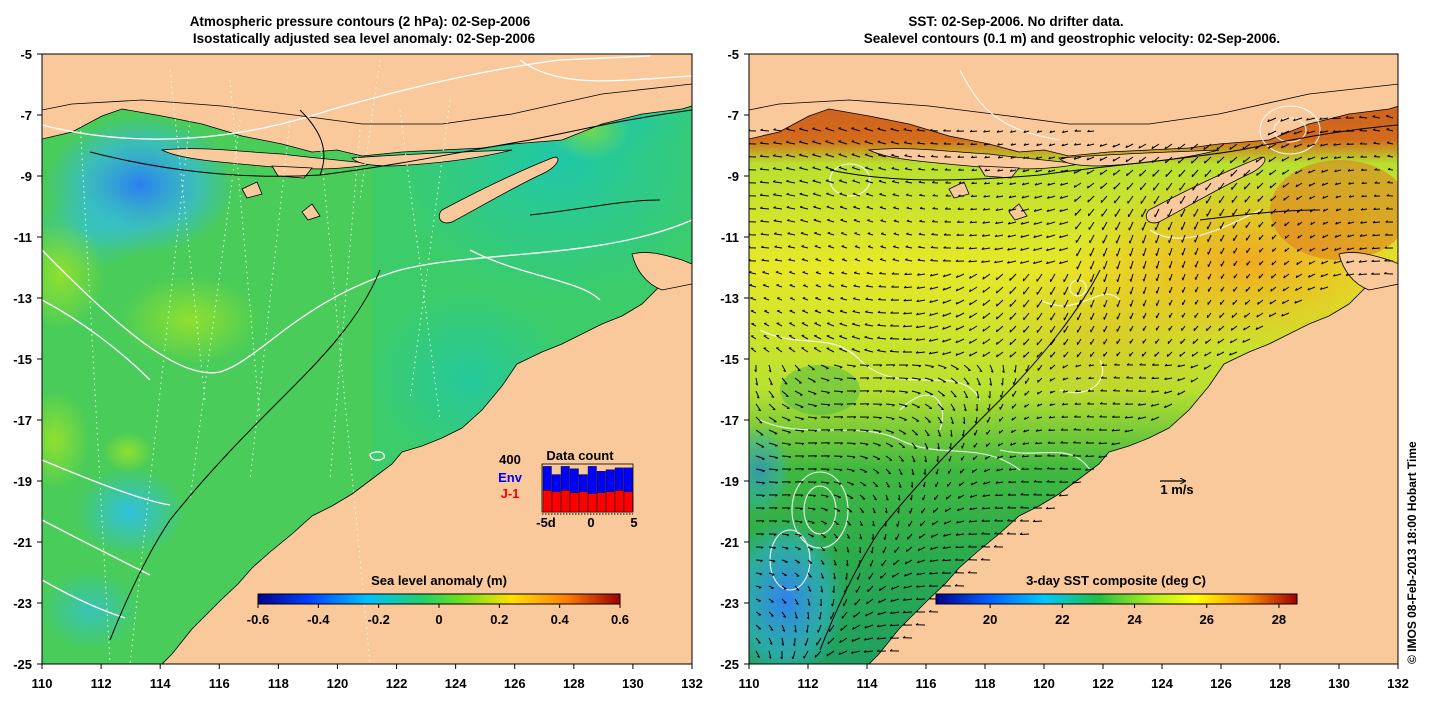  Describe the element at coordinates (219, 683) in the screenshot. I see `x-tick-label: 116` at that location.